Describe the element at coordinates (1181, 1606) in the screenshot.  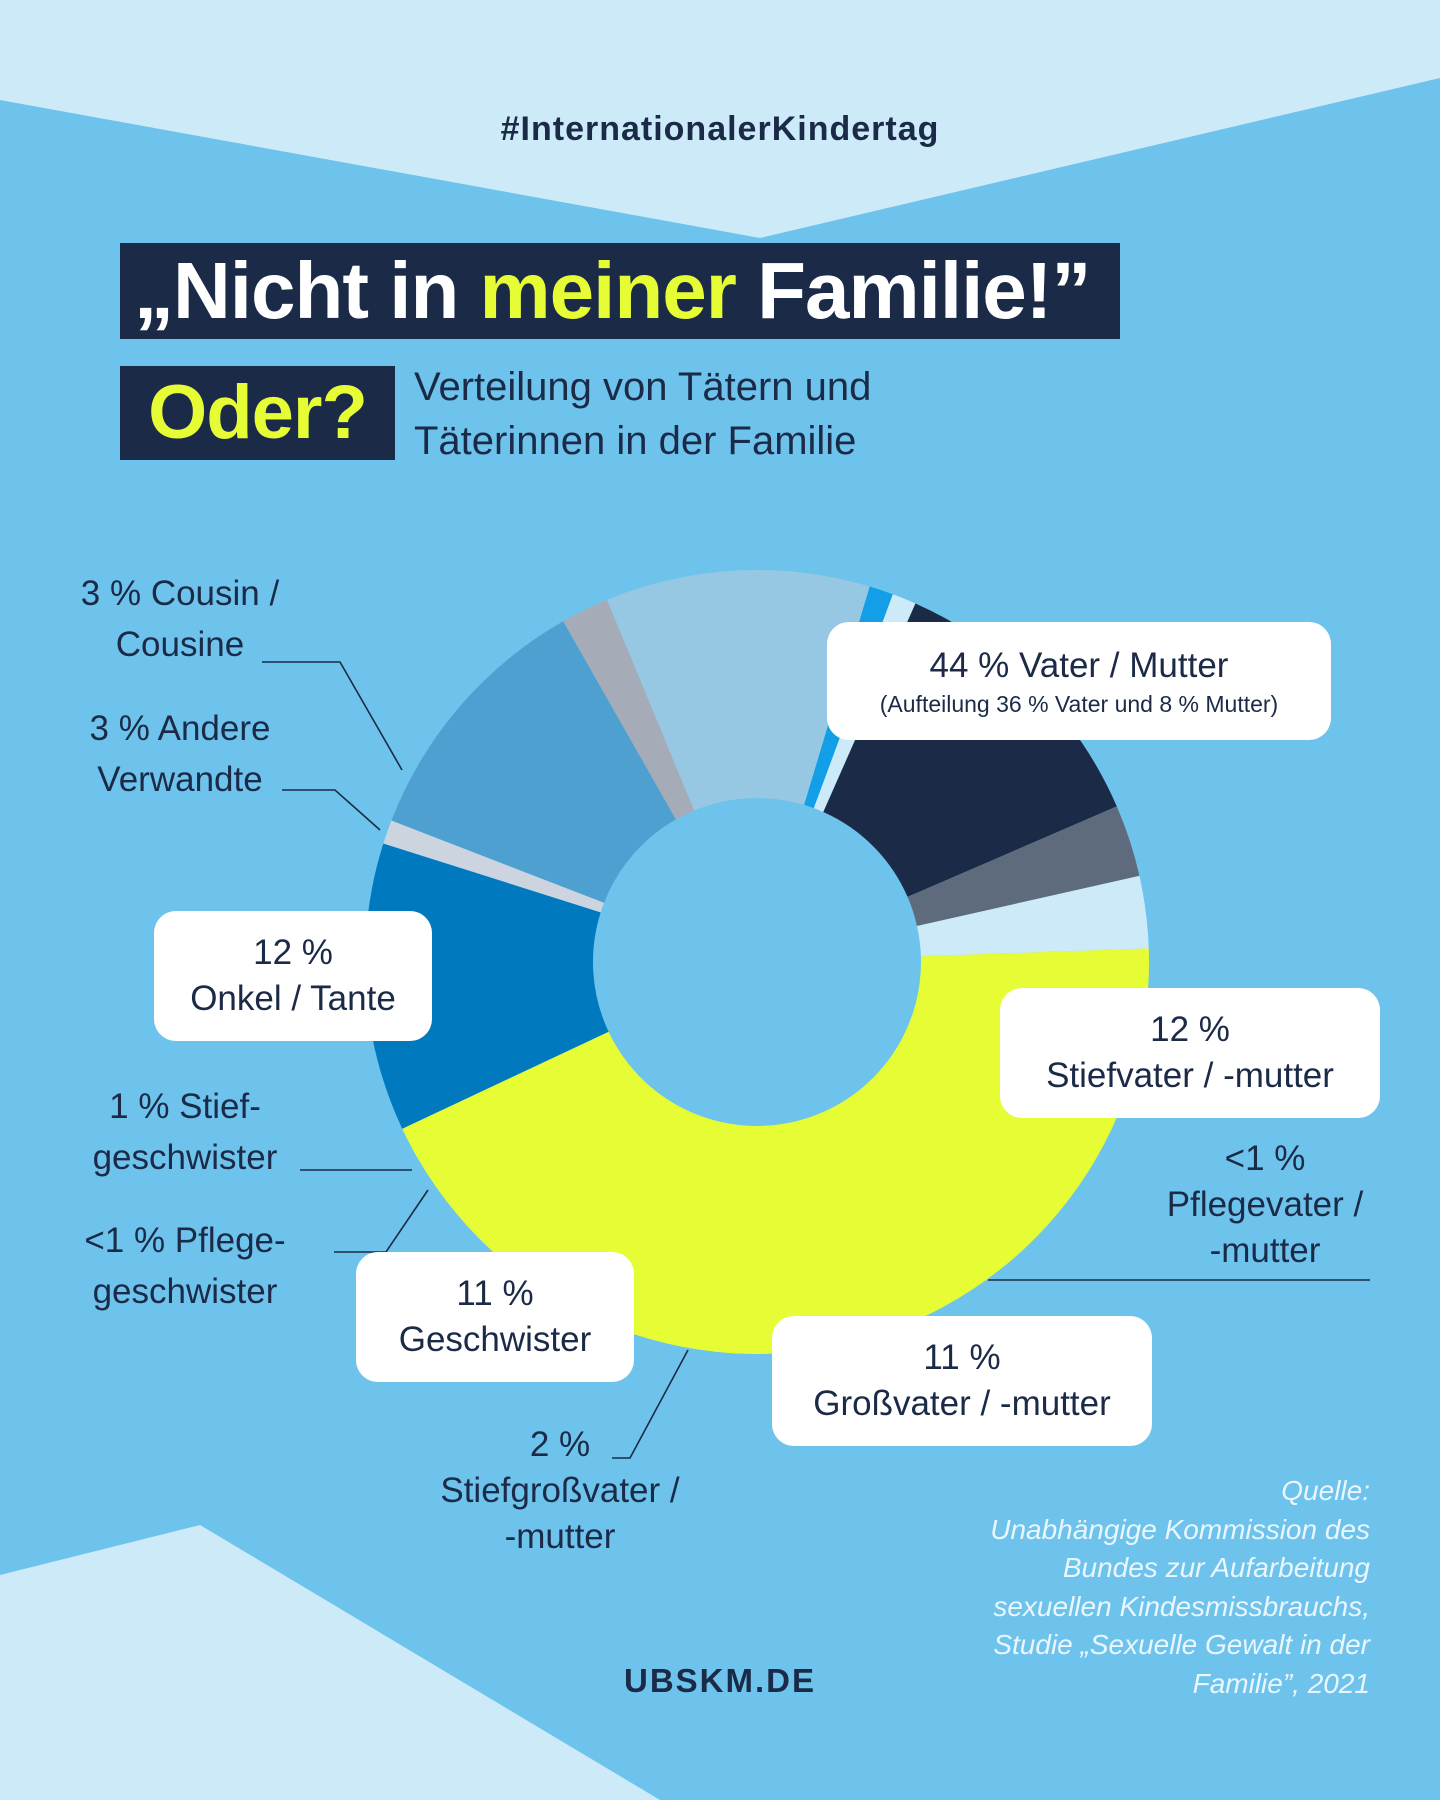
I see `source-line-4: sexuellen Kindesmissbrauchs,` at that location.